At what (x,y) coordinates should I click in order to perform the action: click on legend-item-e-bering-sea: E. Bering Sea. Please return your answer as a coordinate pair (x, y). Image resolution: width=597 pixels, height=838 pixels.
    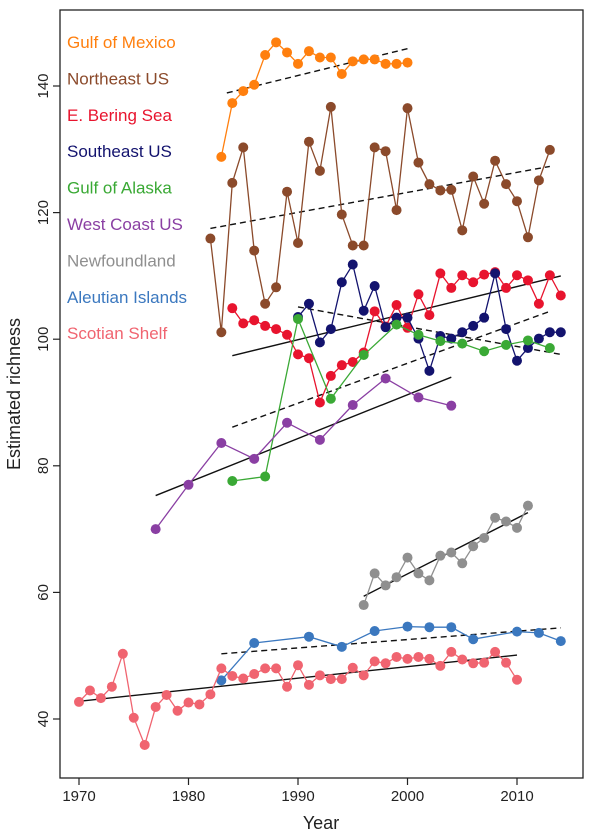
    Looking at the image, I should click on (119, 115).